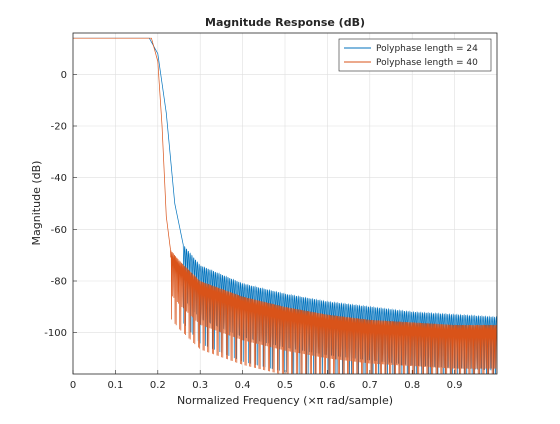  What do you see at coordinates (59, 127) in the screenshot?
I see `y-tick-label: -20` at bounding box center [59, 127].